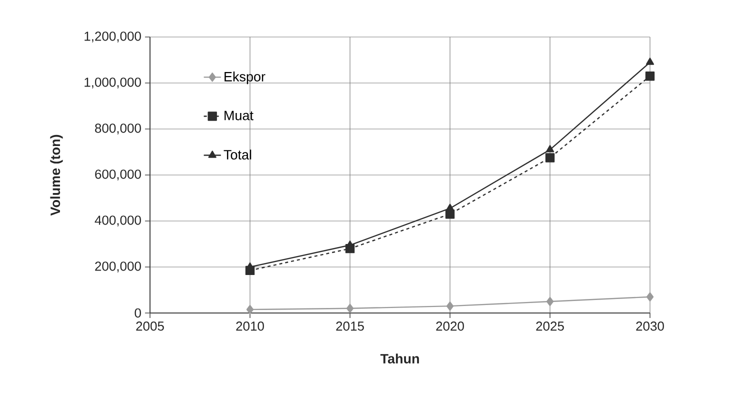  What do you see at coordinates (117, 221) in the screenshot?
I see `y-tick-label: 400,000` at bounding box center [117, 221].